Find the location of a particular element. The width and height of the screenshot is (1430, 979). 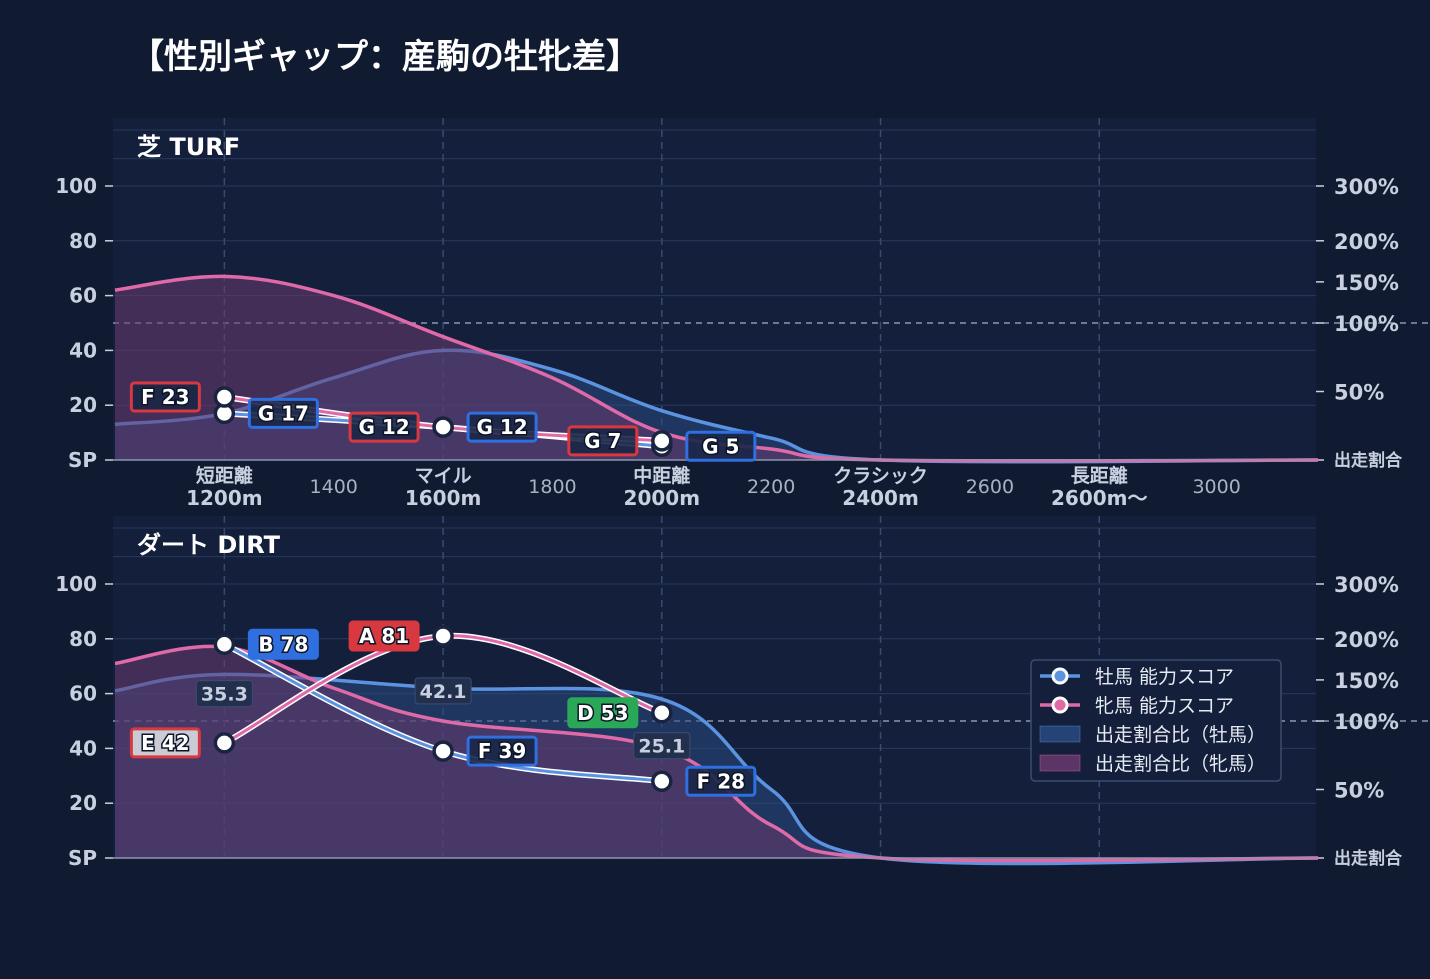

grade-badge-label: G 17 is located at coordinates (283, 413).